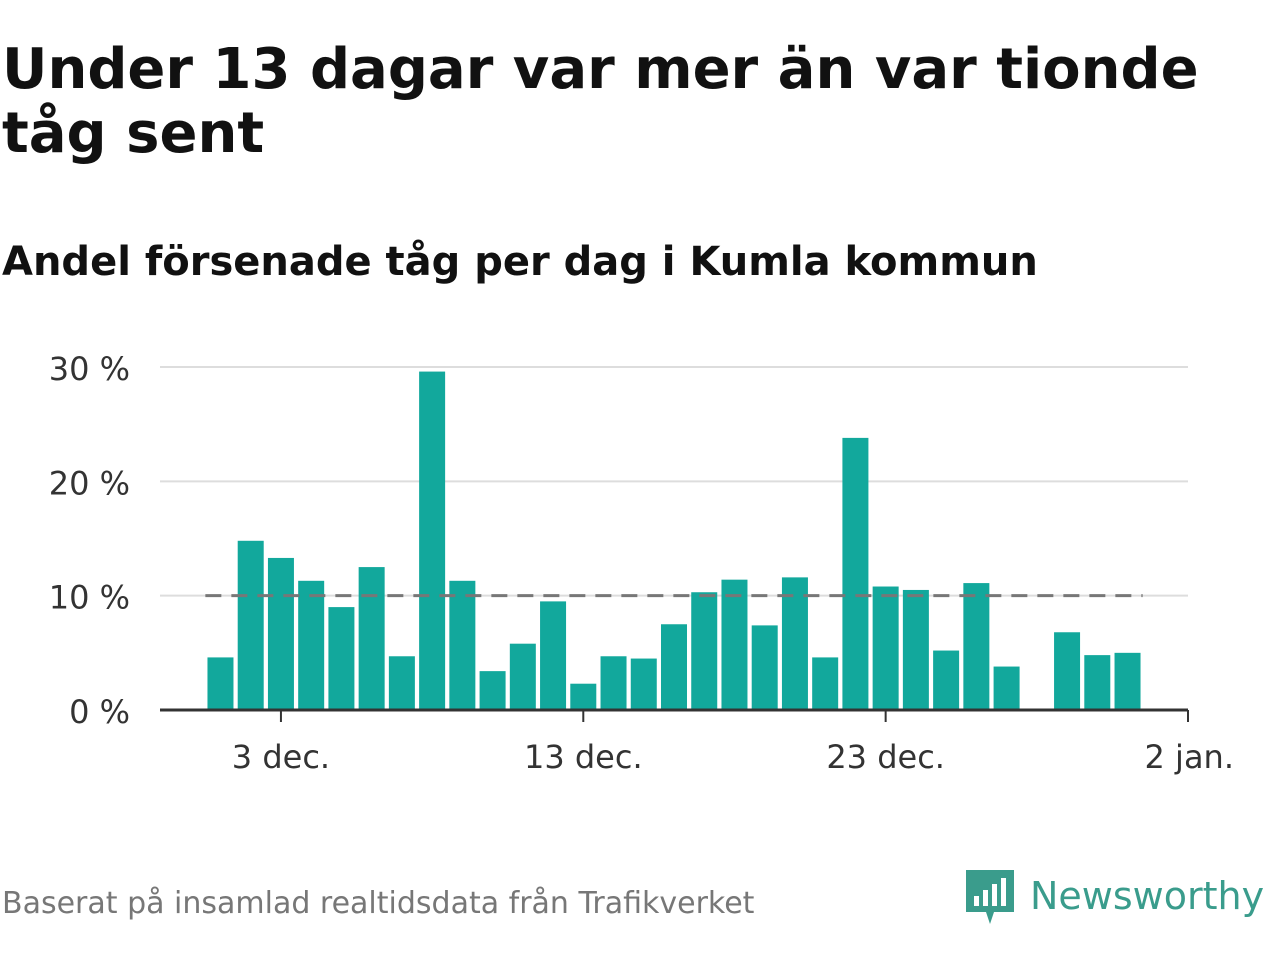 This screenshot has width=1280, height=960. Describe the element at coordinates (733, 757) in the screenshot. I see `x-axis-labels: 3 dec. 13 dec. 23 dec. 2 jan.` at that location.